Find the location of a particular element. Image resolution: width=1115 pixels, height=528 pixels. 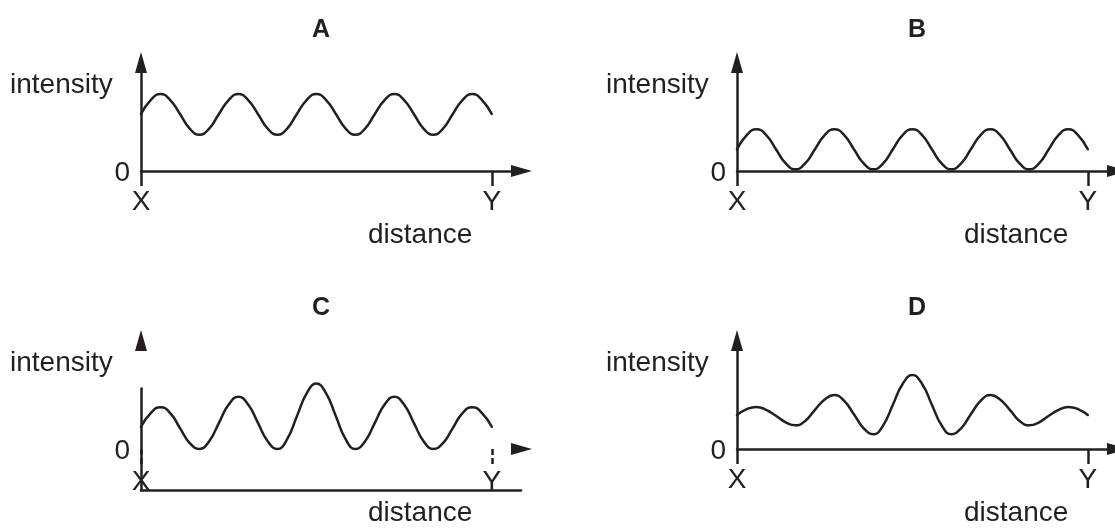

chart-title: D is located at coordinates (917, 305).